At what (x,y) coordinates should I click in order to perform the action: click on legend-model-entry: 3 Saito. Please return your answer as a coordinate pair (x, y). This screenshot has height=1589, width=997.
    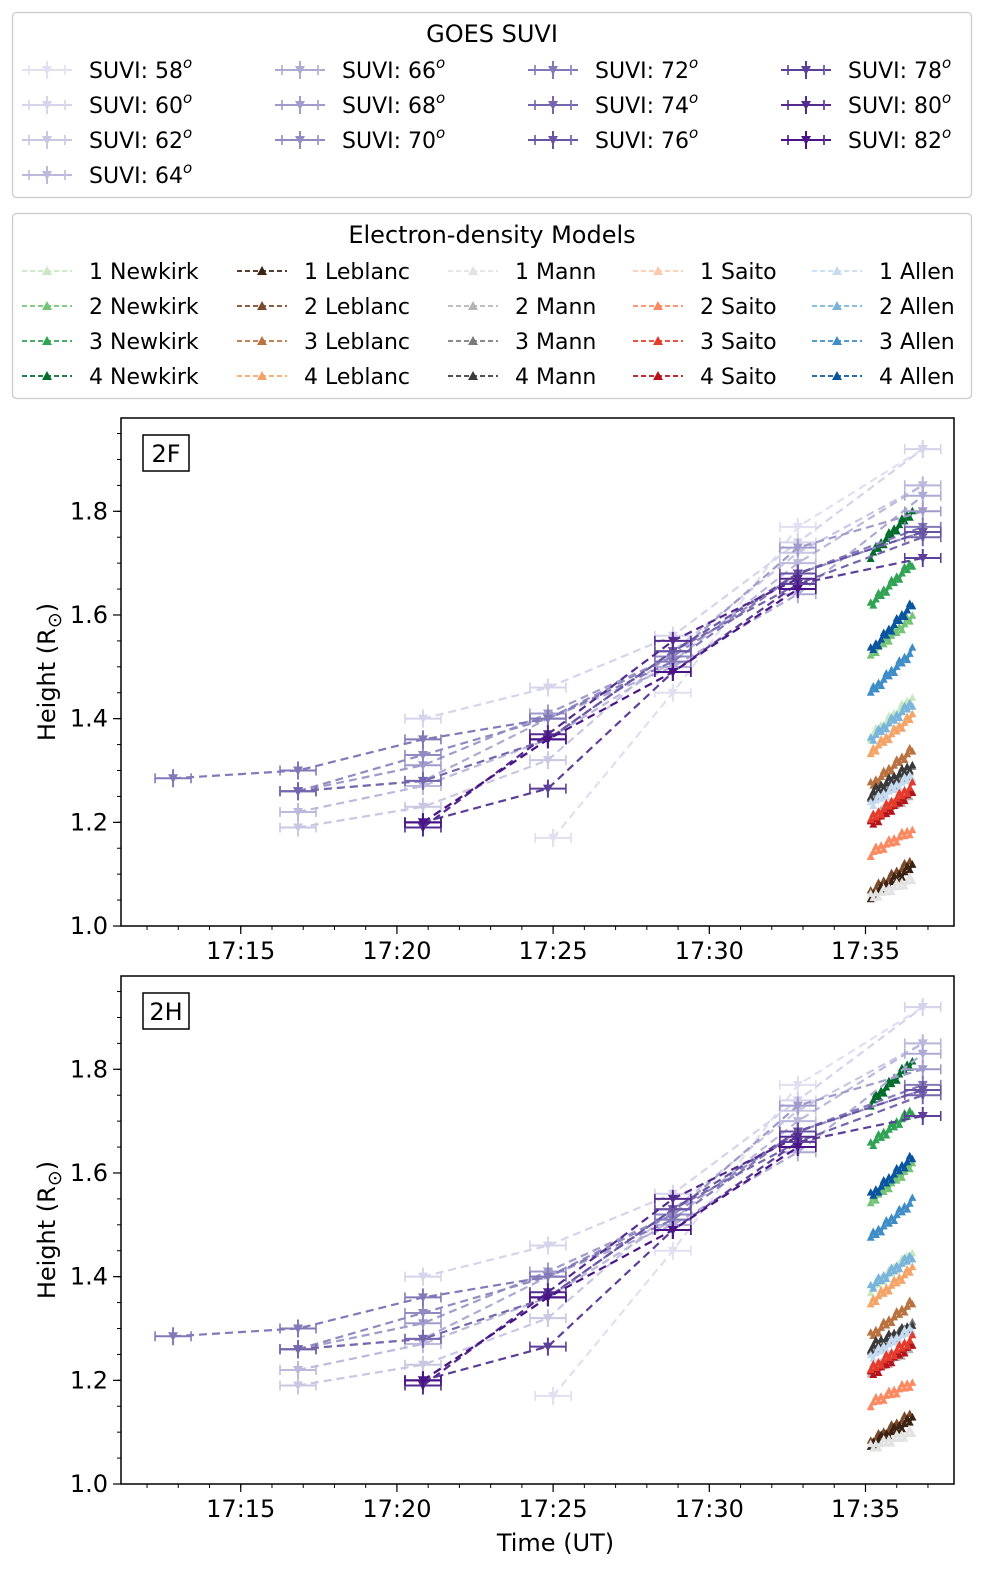
    Looking at the image, I should click on (705, 342).